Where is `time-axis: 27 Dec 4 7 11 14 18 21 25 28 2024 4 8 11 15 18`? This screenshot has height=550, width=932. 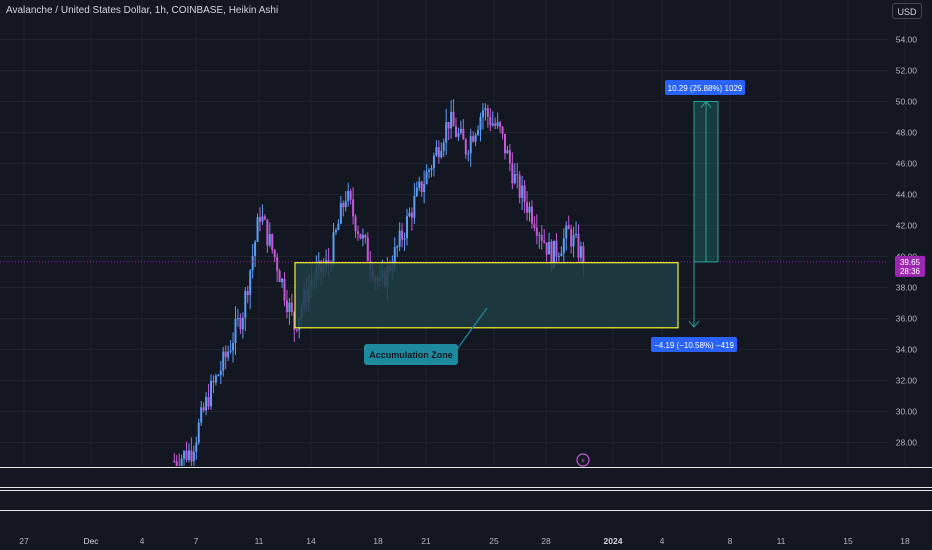 time-axis: 27 Dec 4 7 11 14 18 21 25 28 2024 4 8 11 15 18 is located at coordinates (464, 541).